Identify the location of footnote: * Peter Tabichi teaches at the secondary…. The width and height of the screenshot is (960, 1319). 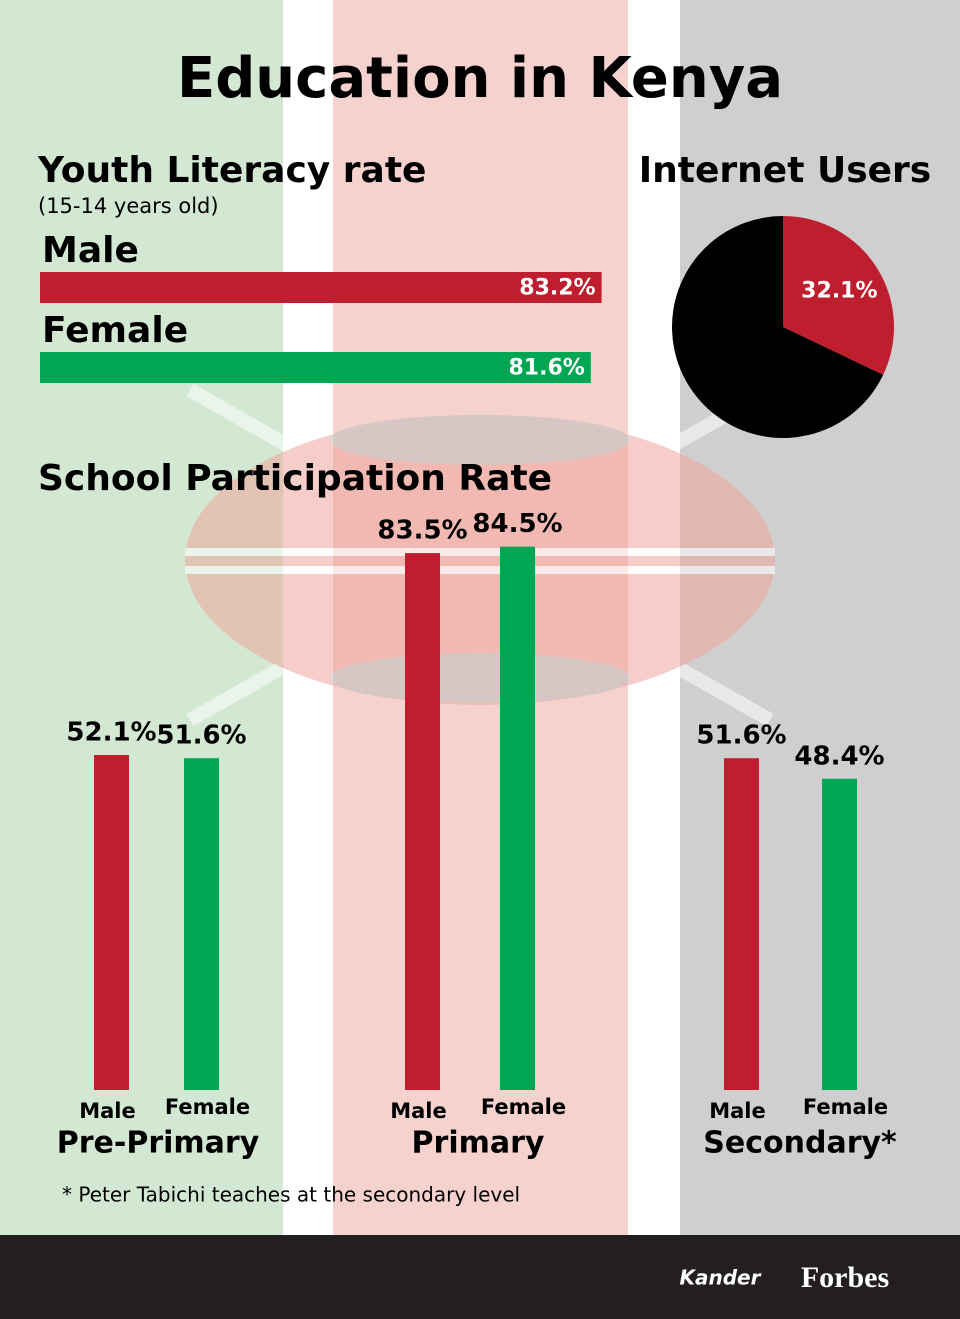
(291, 1195).